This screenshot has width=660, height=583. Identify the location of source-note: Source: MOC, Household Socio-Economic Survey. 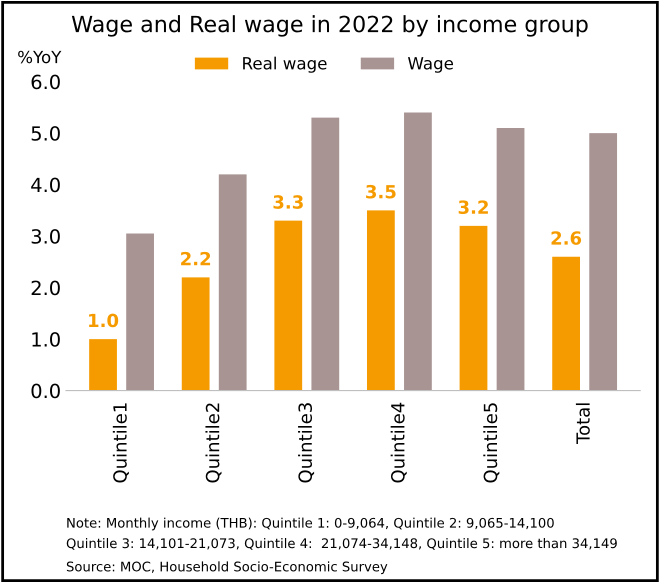
(227, 567).